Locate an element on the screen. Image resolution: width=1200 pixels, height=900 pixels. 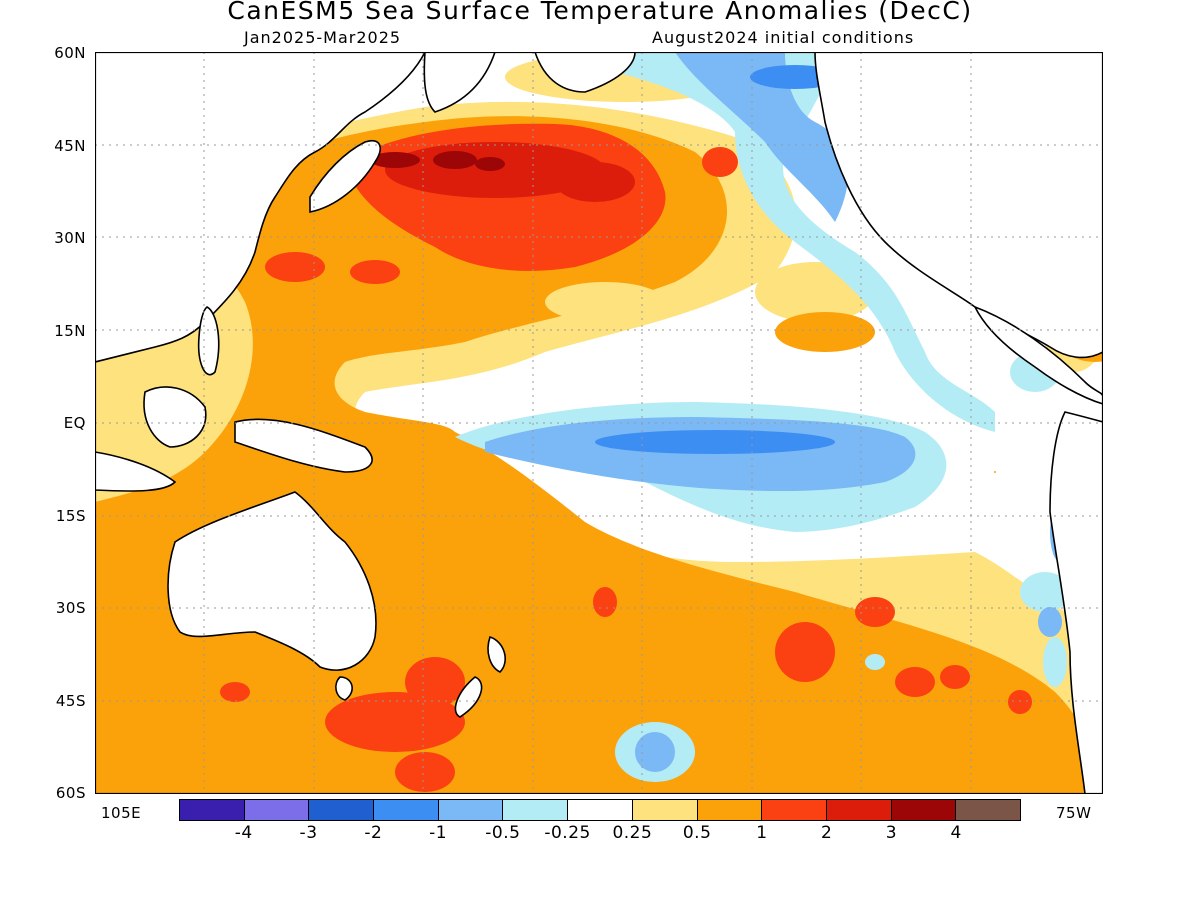
colorbar-tick-label: -1 is located at coordinates (438, 833).